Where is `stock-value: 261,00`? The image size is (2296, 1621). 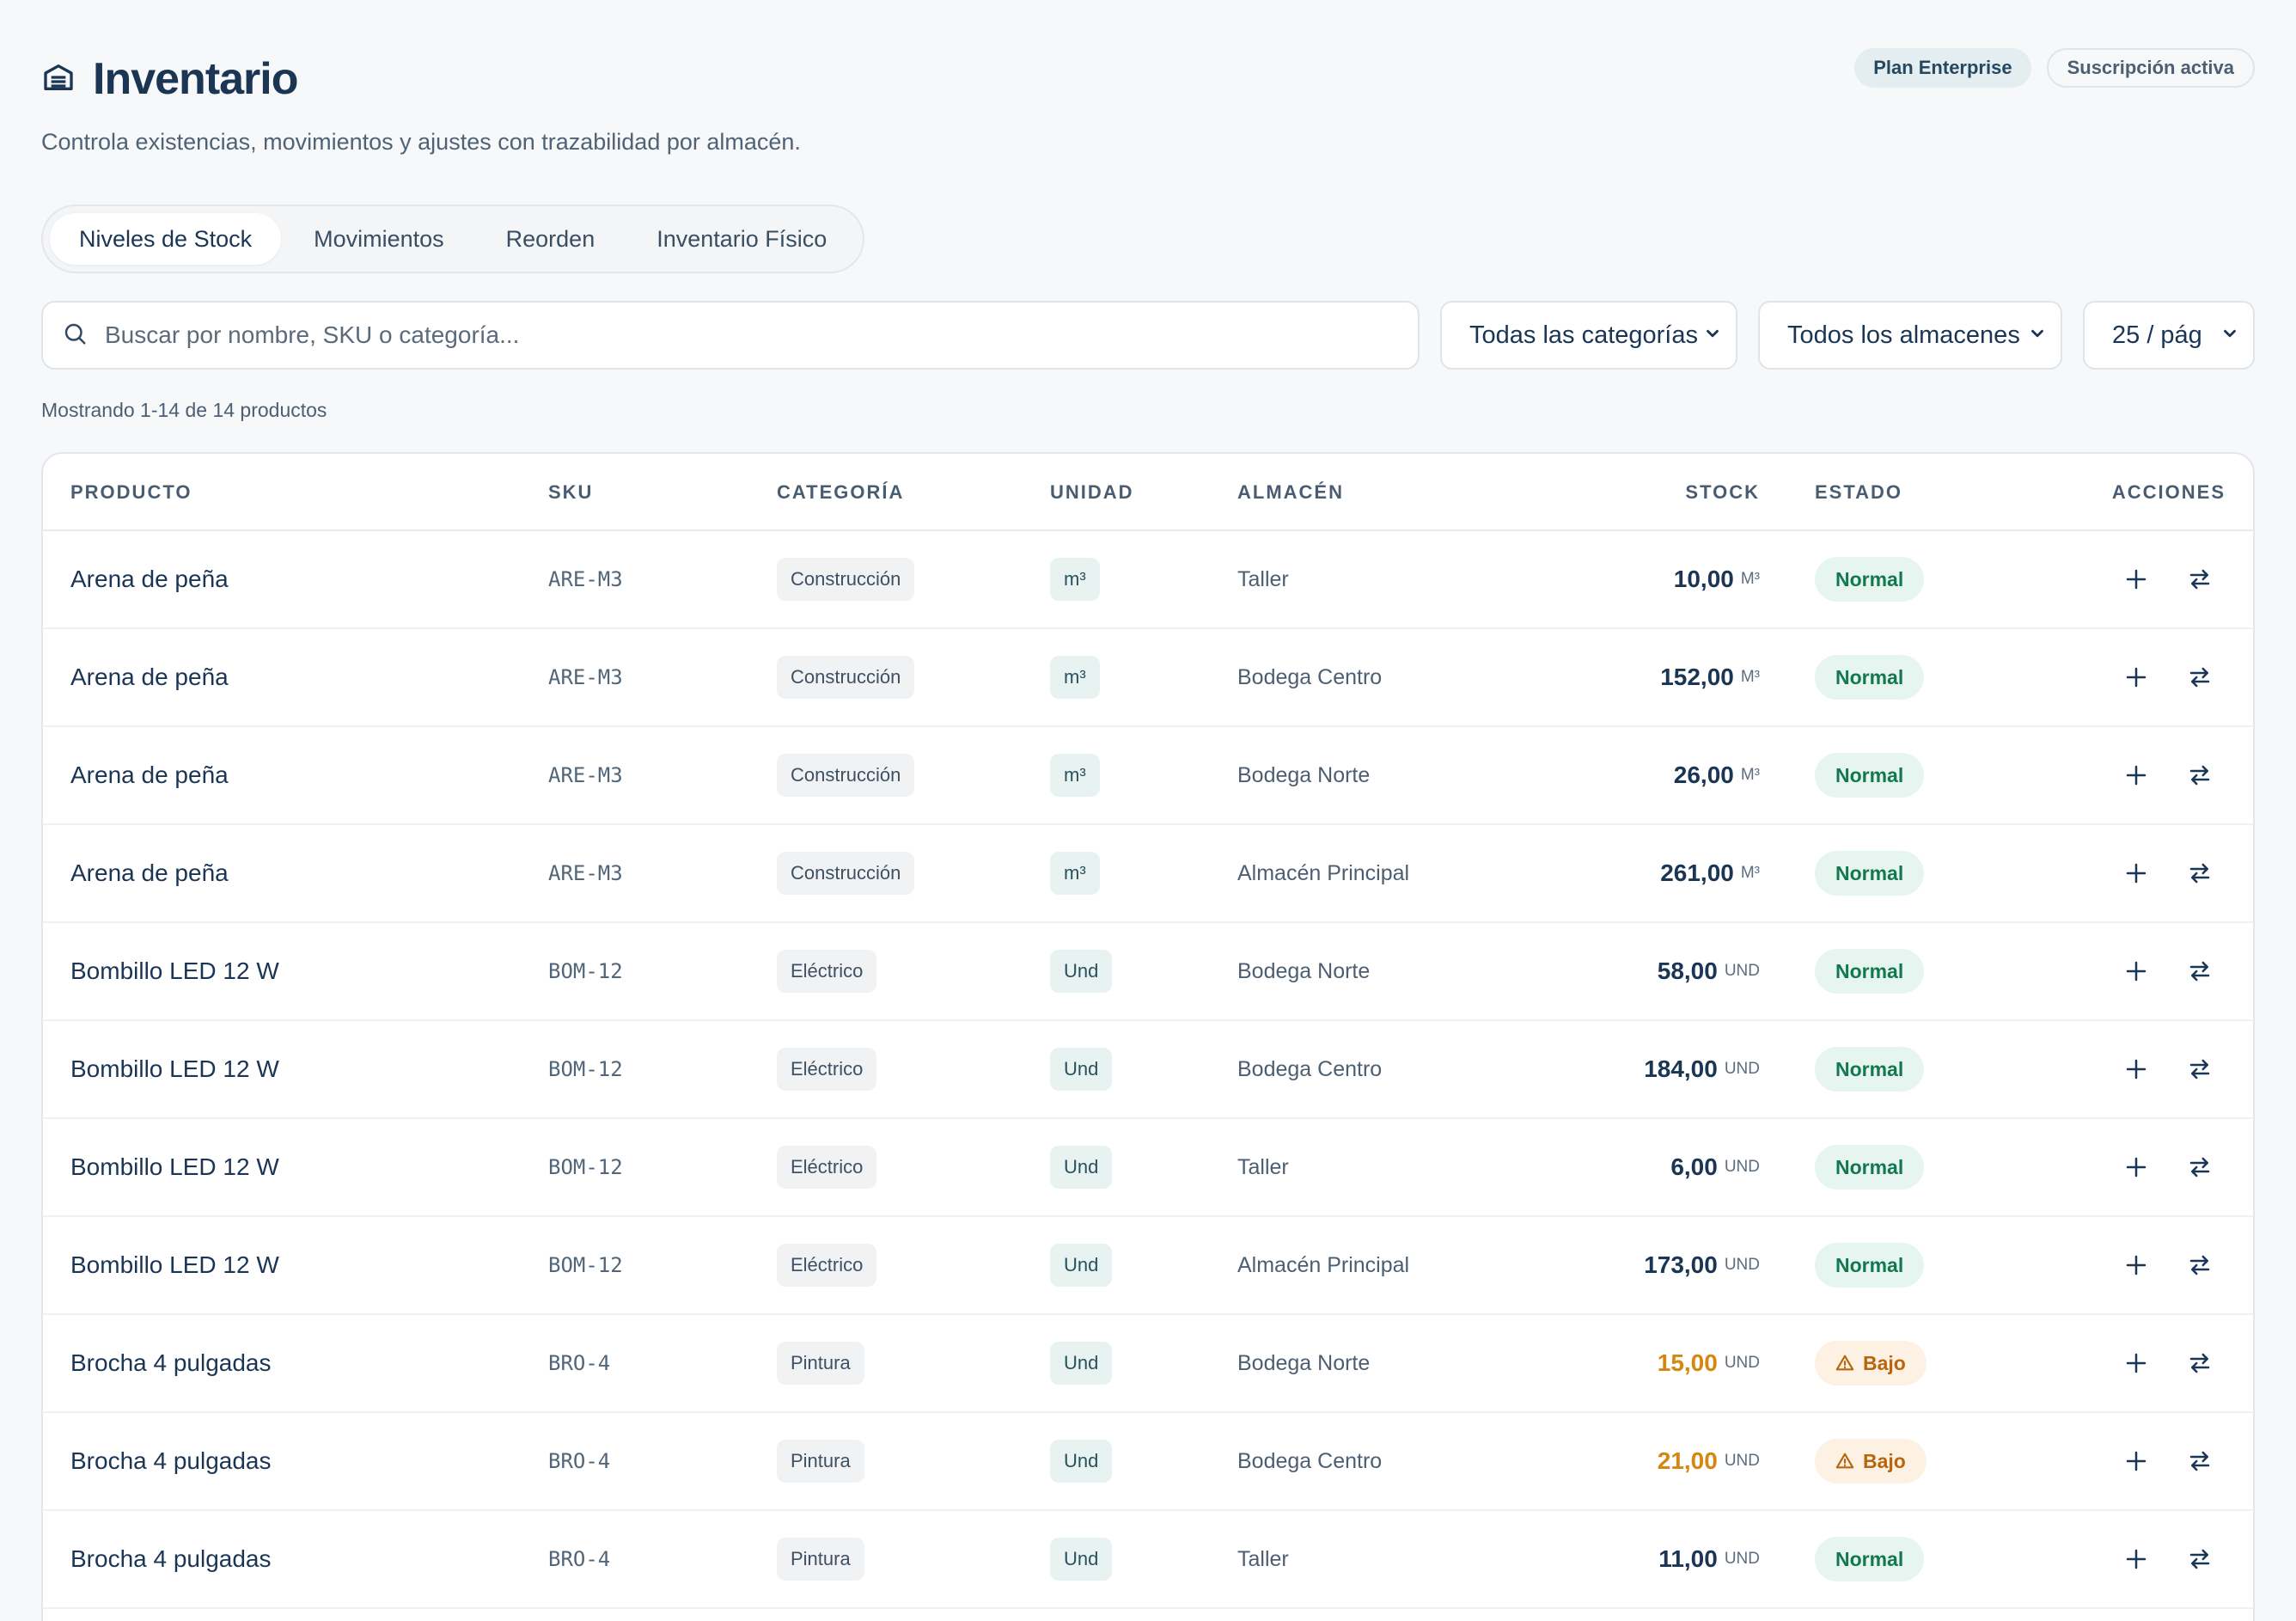
stock-value: 261,00 is located at coordinates (1697, 872).